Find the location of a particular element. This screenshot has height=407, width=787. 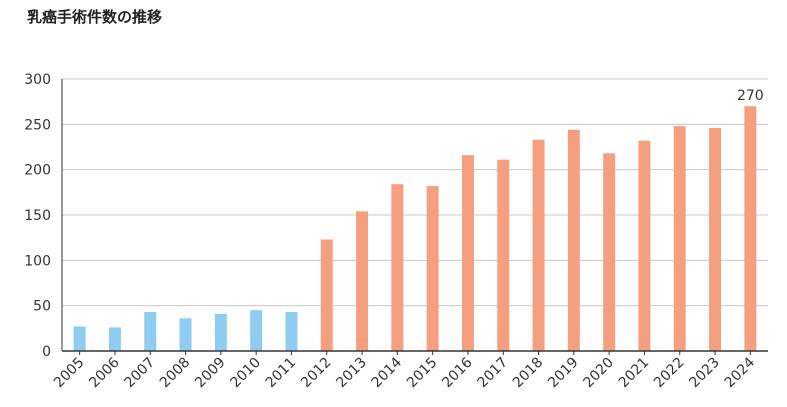

y-axis: 0 50 100 150 200 250 300 is located at coordinates (43, 216).